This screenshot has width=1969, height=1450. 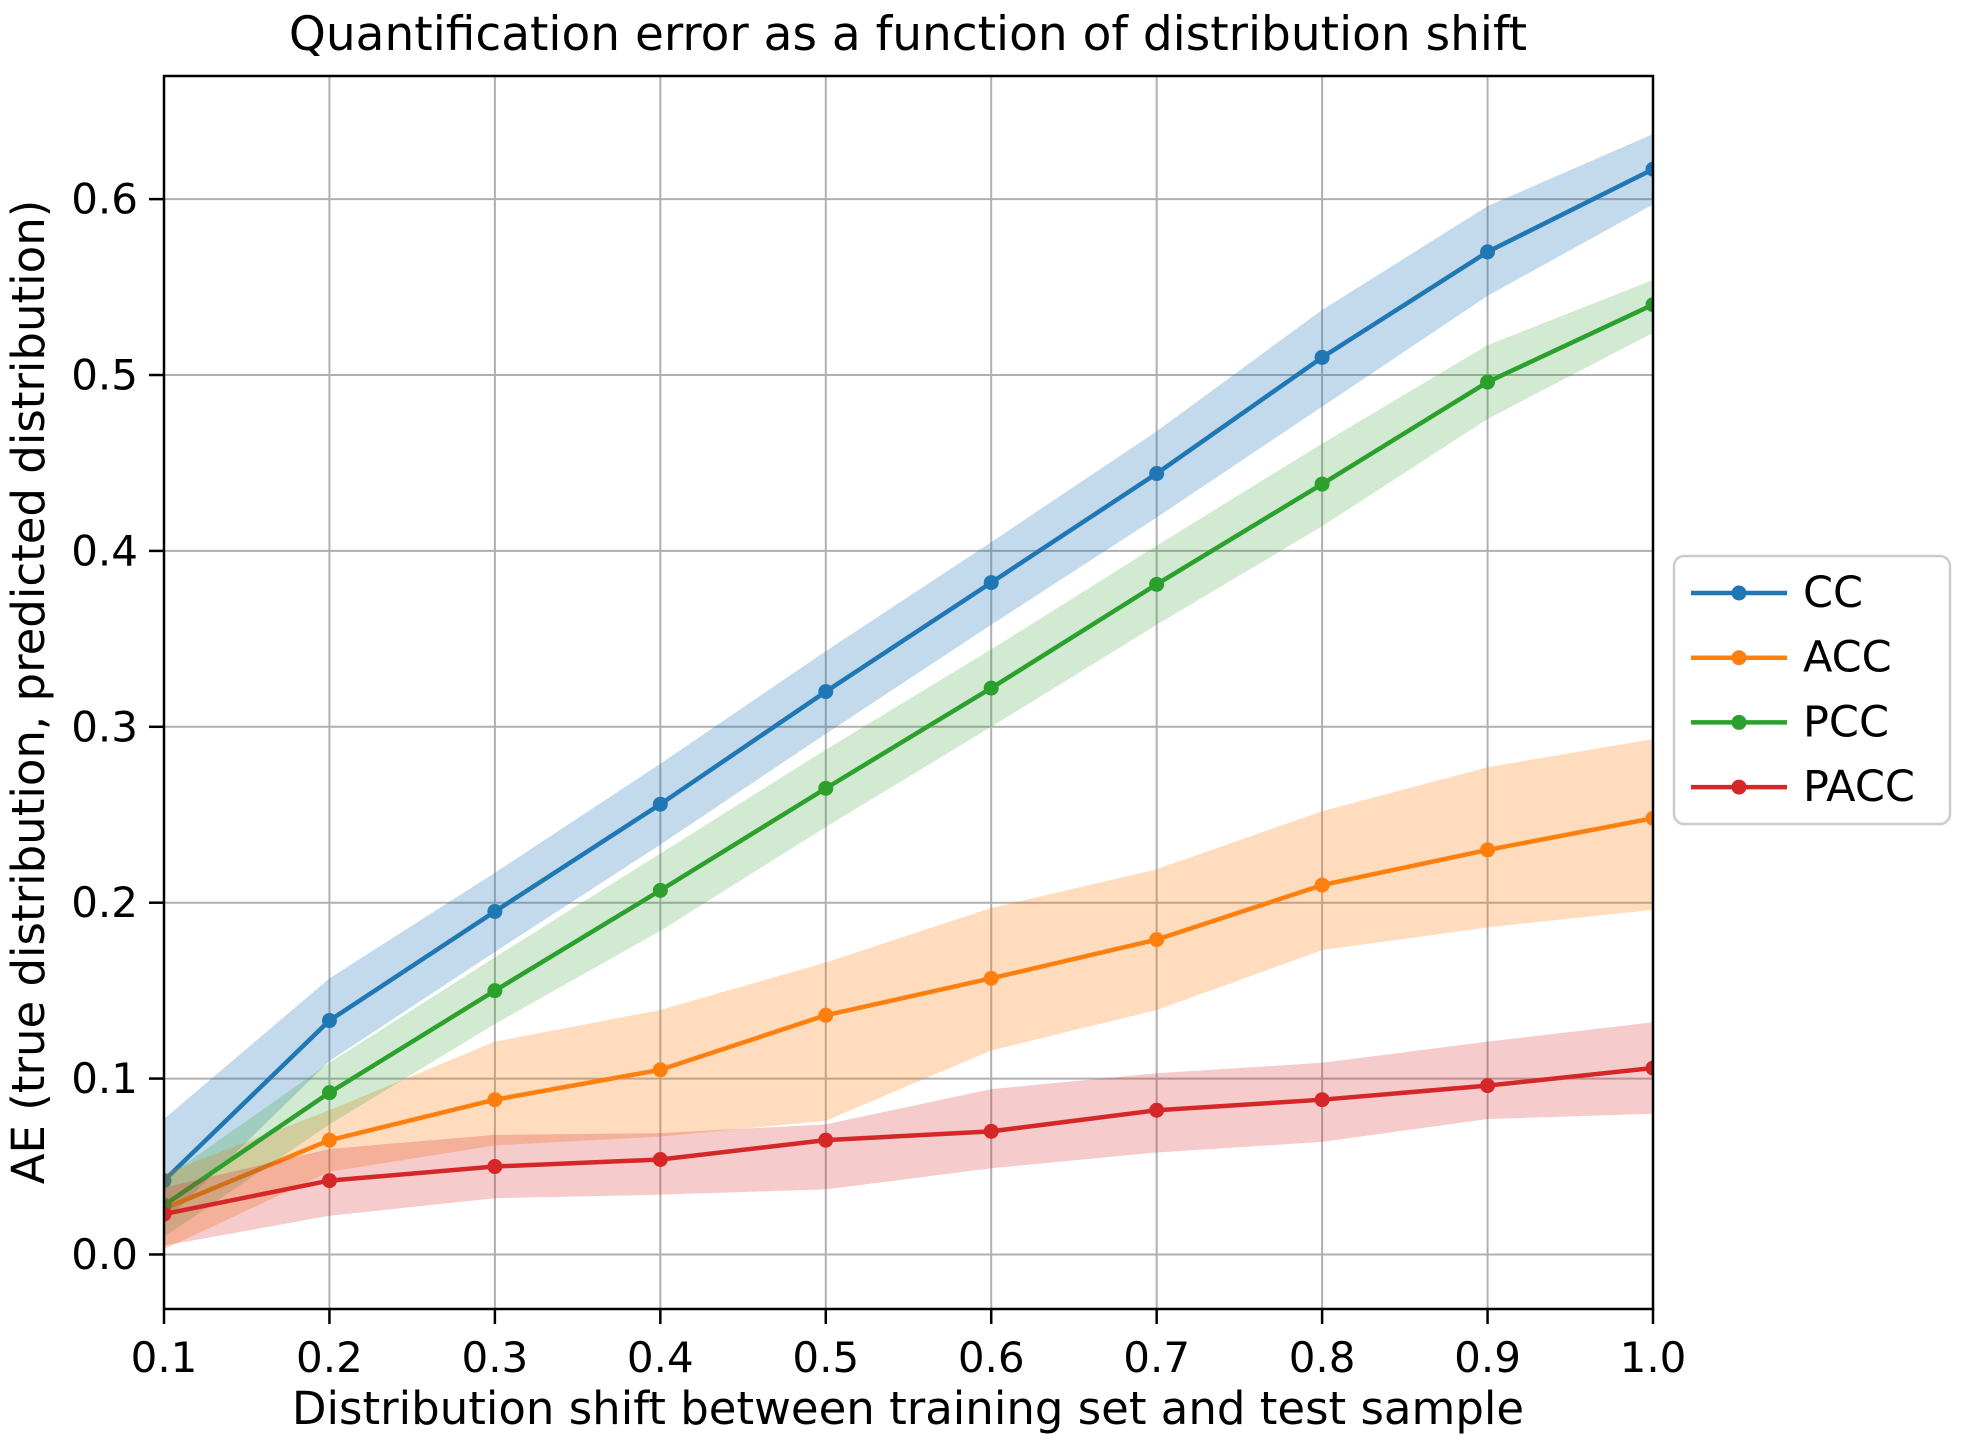 I want to click on x-tick-label: 0.7, so click(x=1156, y=1357).